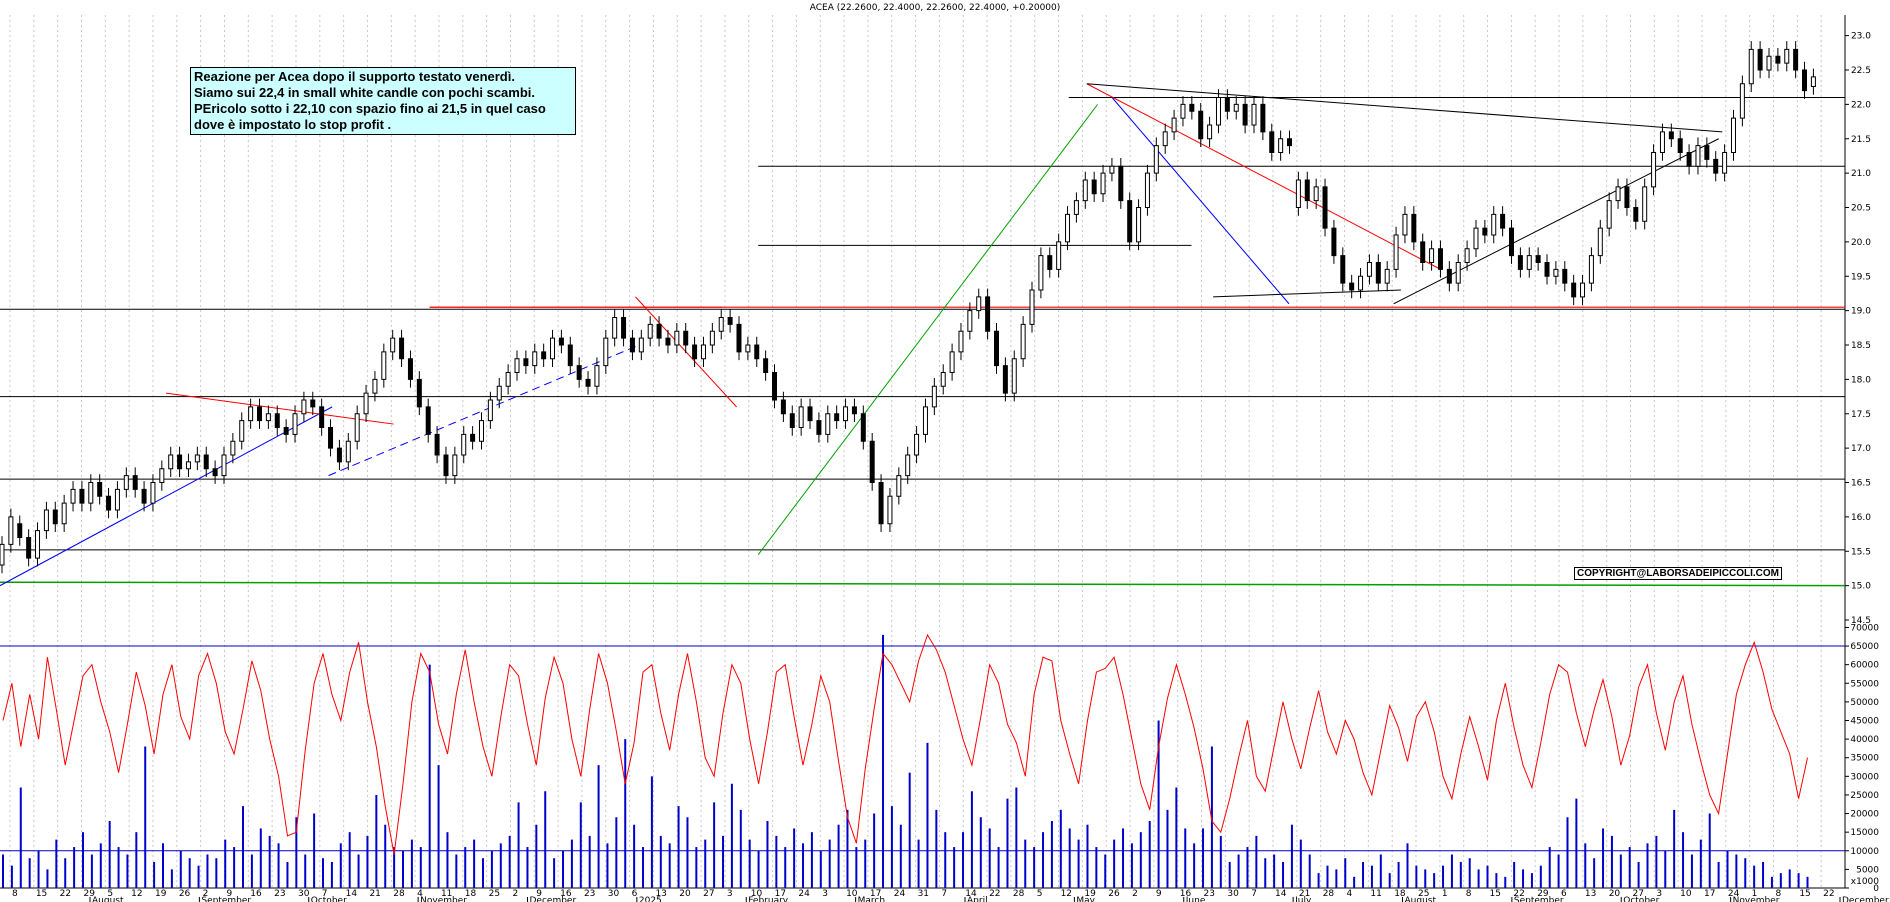  Describe the element at coordinates (730, 894) in the screenshot. I see `day-tick-label: 3` at that location.